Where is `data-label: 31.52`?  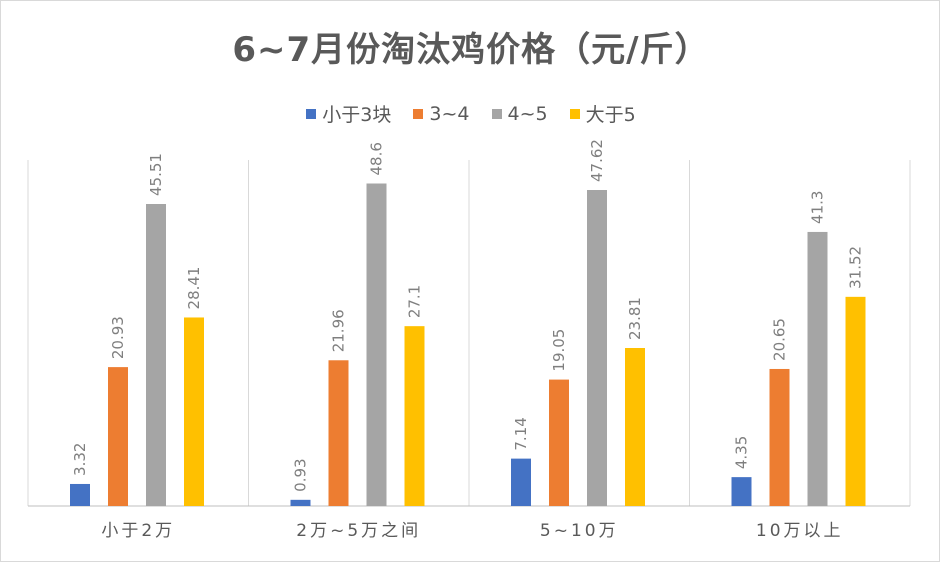
data-label: 31.52 is located at coordinates (856, 267).